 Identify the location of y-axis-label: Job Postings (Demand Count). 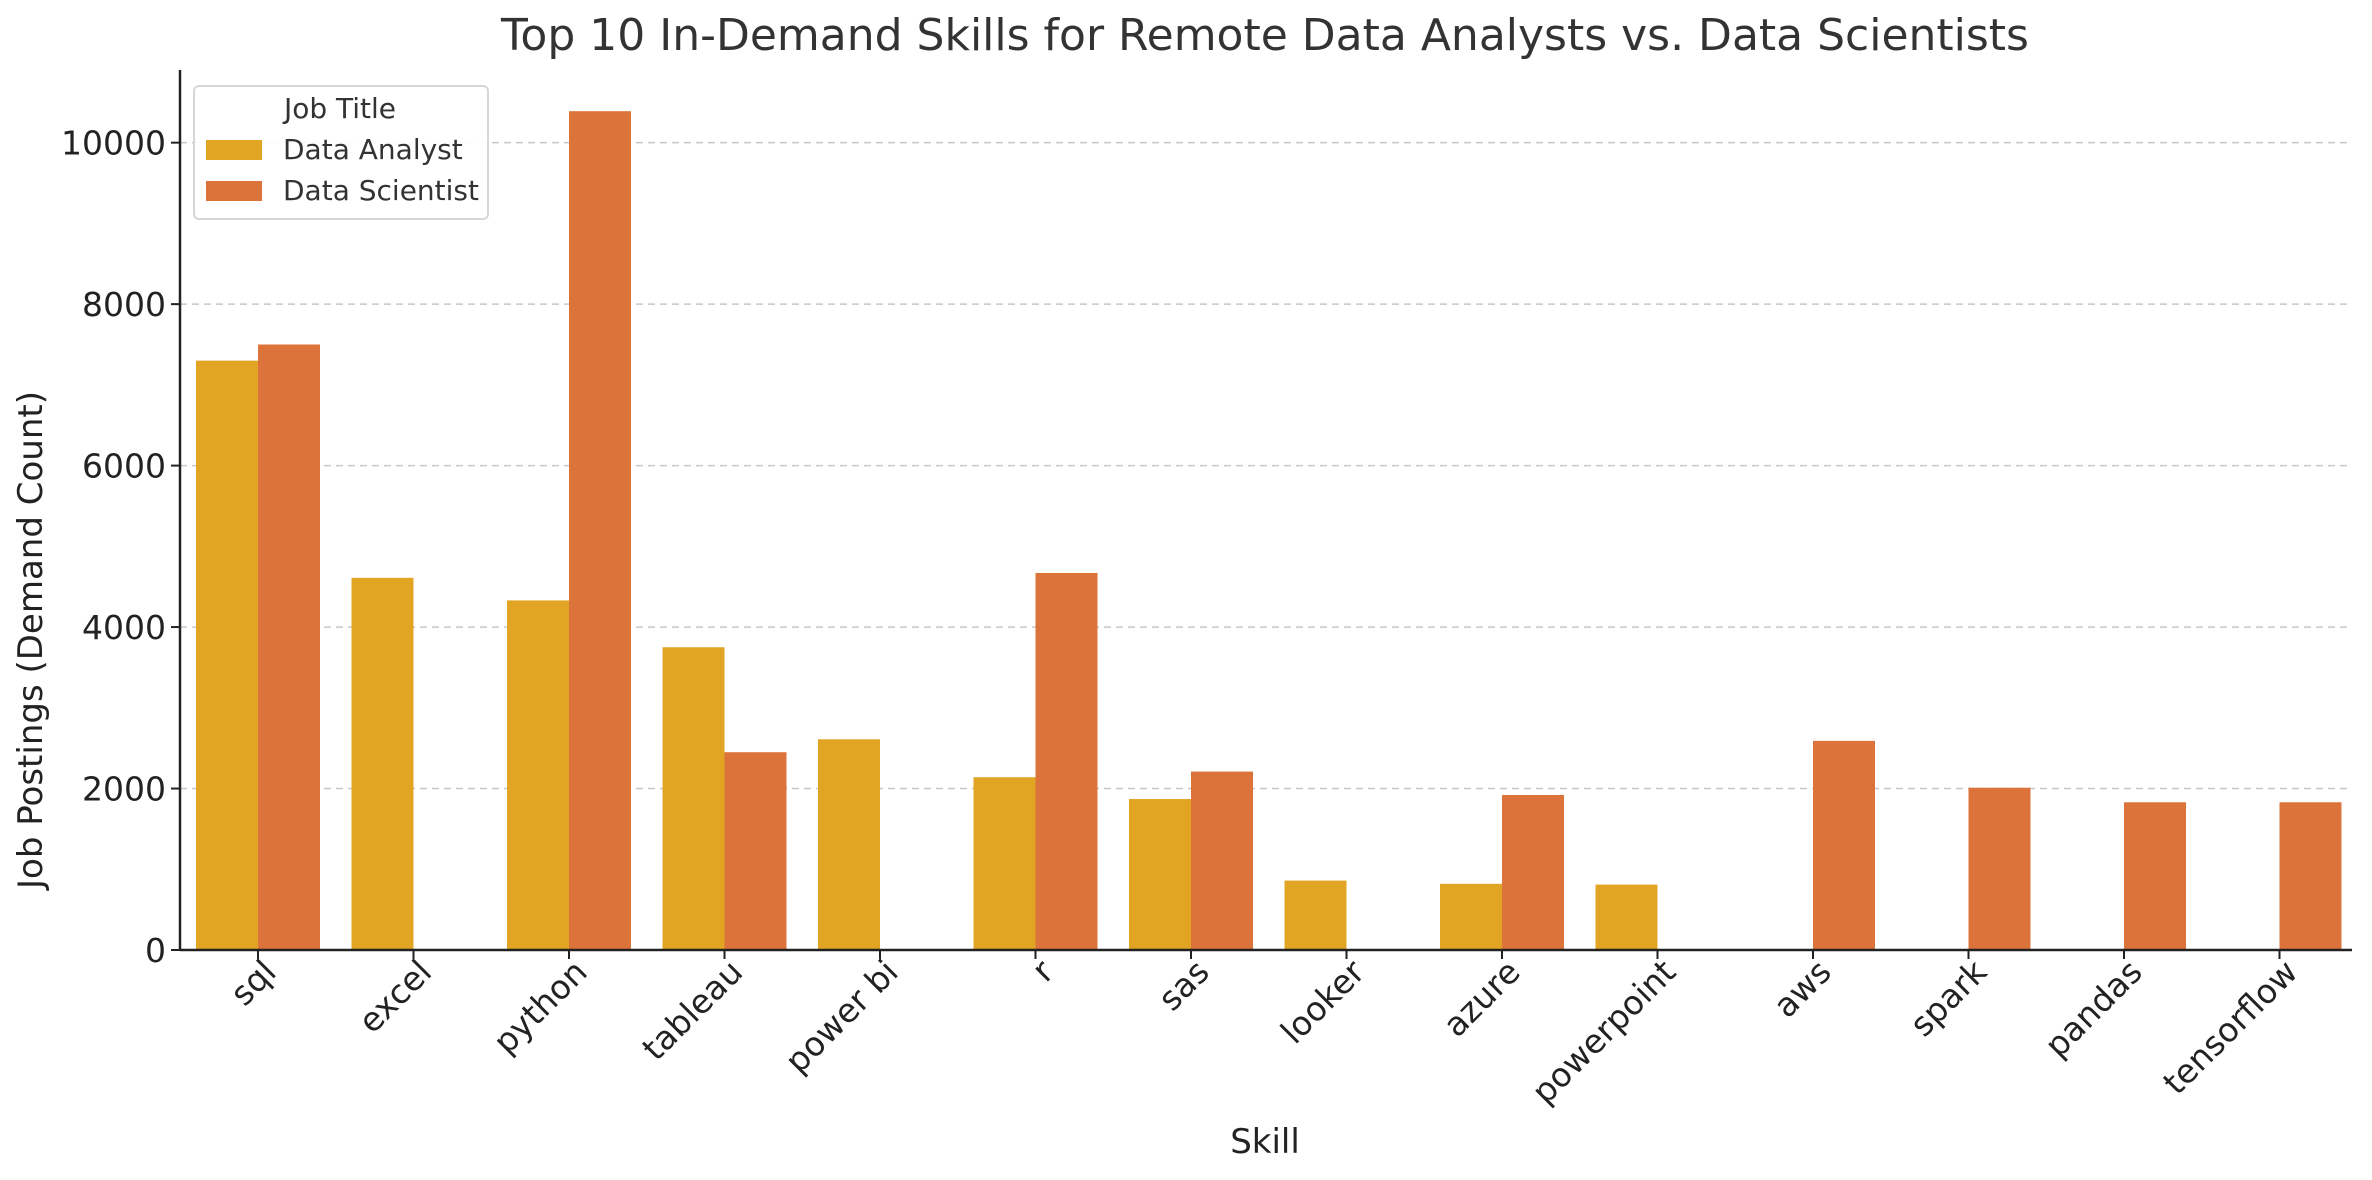
(31, 641).